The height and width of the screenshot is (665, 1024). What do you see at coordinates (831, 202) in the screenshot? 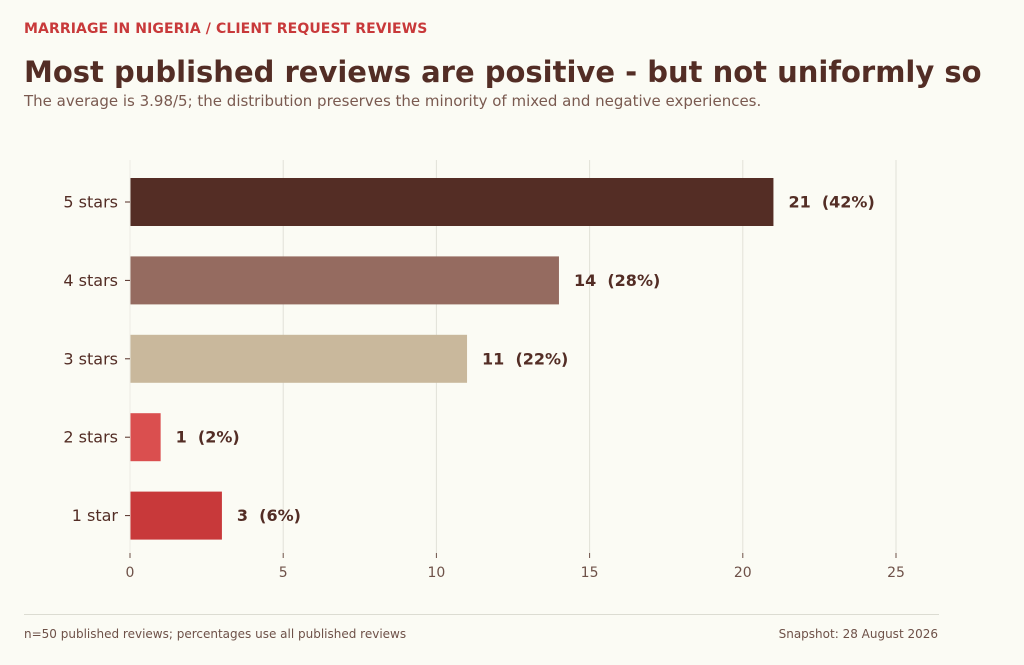
I see `data-label-5-stars: 21 (42%)` at bounding box center [831, 202].